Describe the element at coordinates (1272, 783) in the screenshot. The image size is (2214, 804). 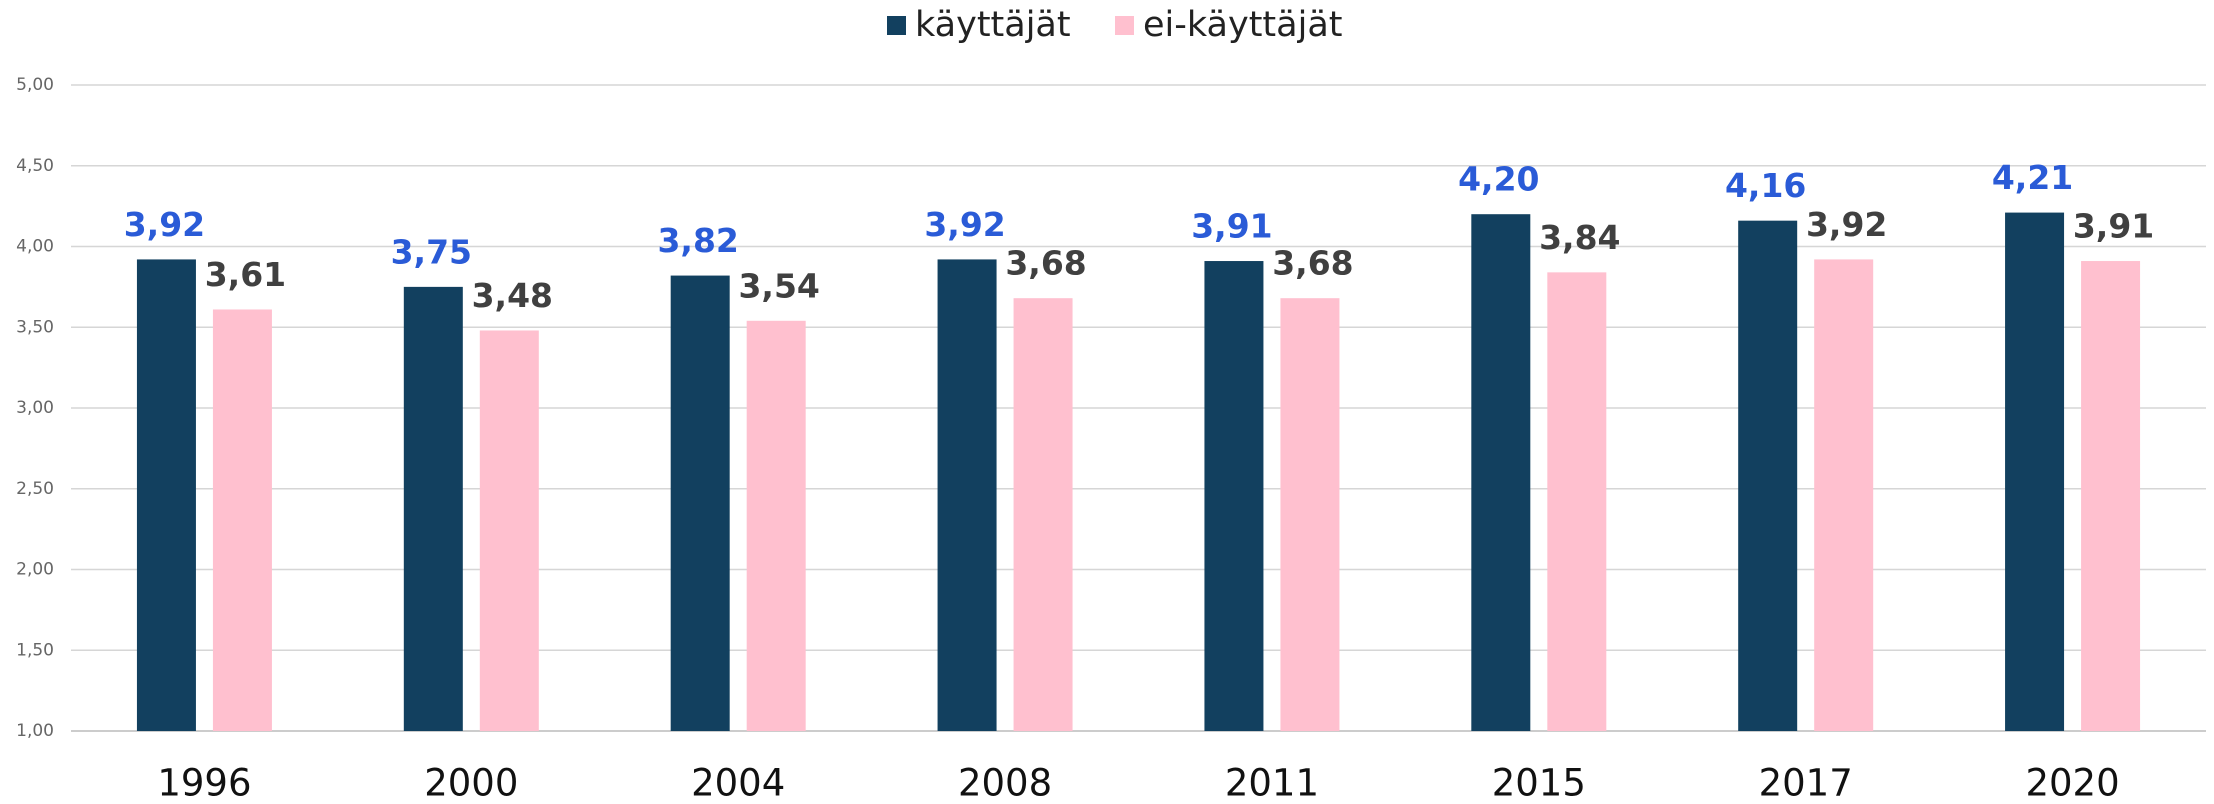
I see `x-tick-label: 2011` at that location.